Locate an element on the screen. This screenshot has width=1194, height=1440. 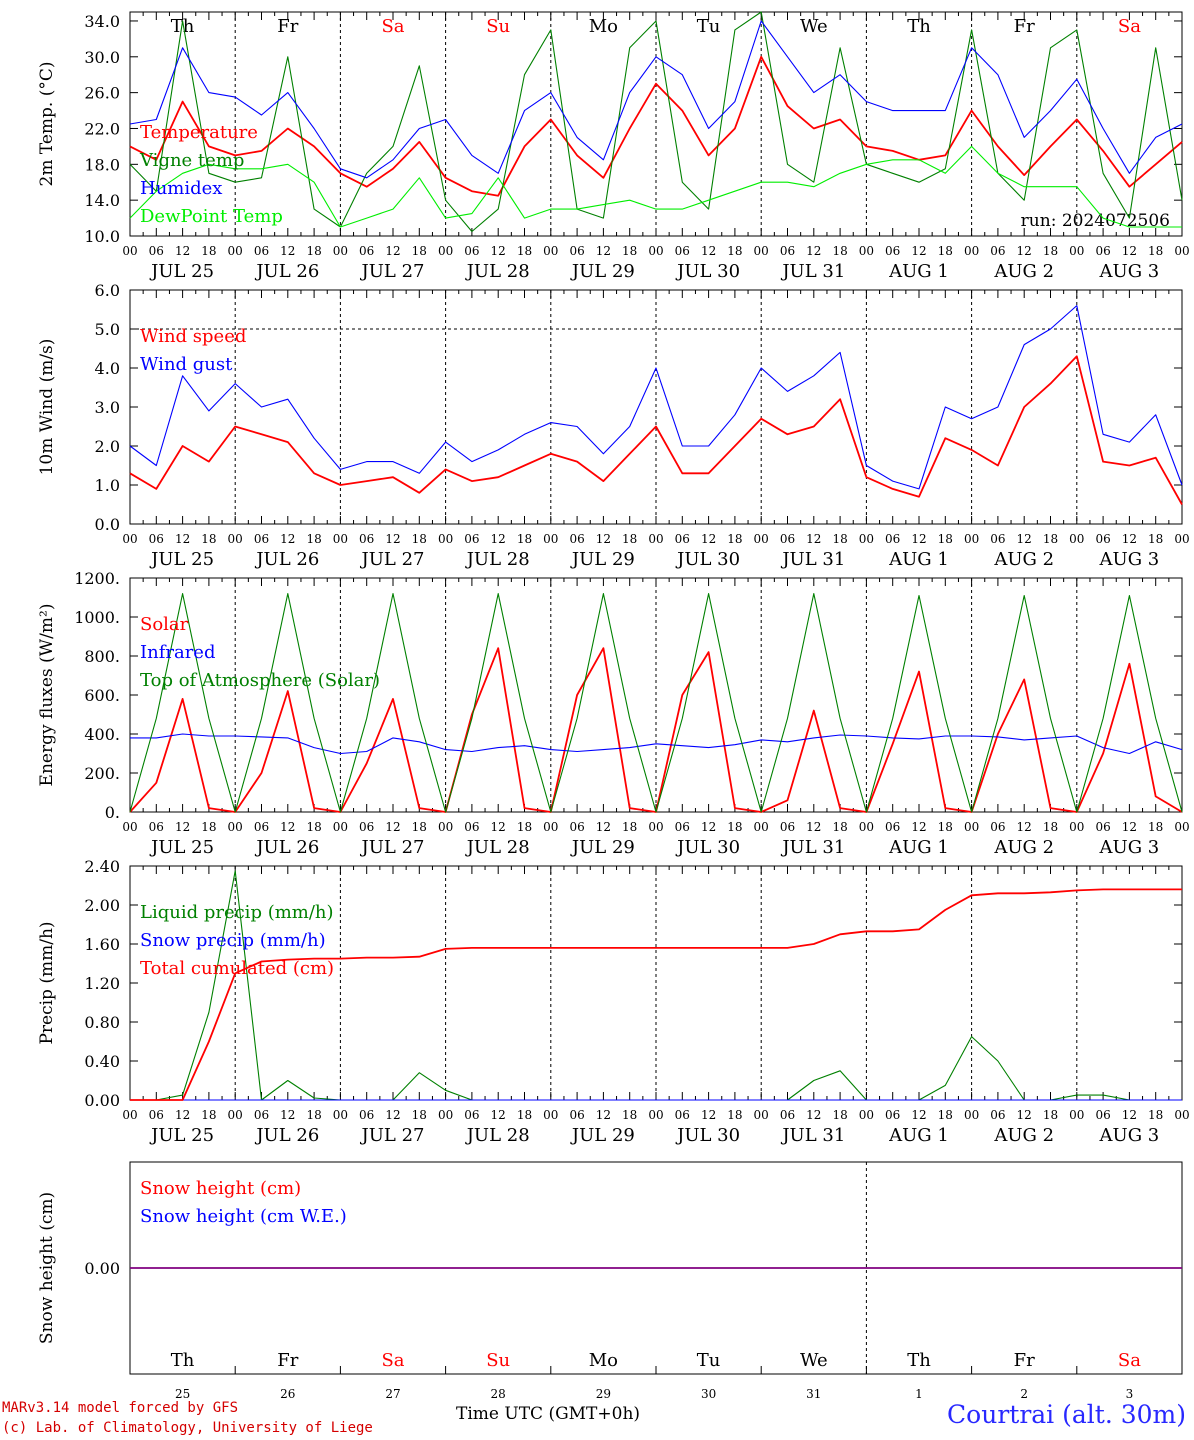
date-label: JUL 31 is located at coordinates (812, 271).